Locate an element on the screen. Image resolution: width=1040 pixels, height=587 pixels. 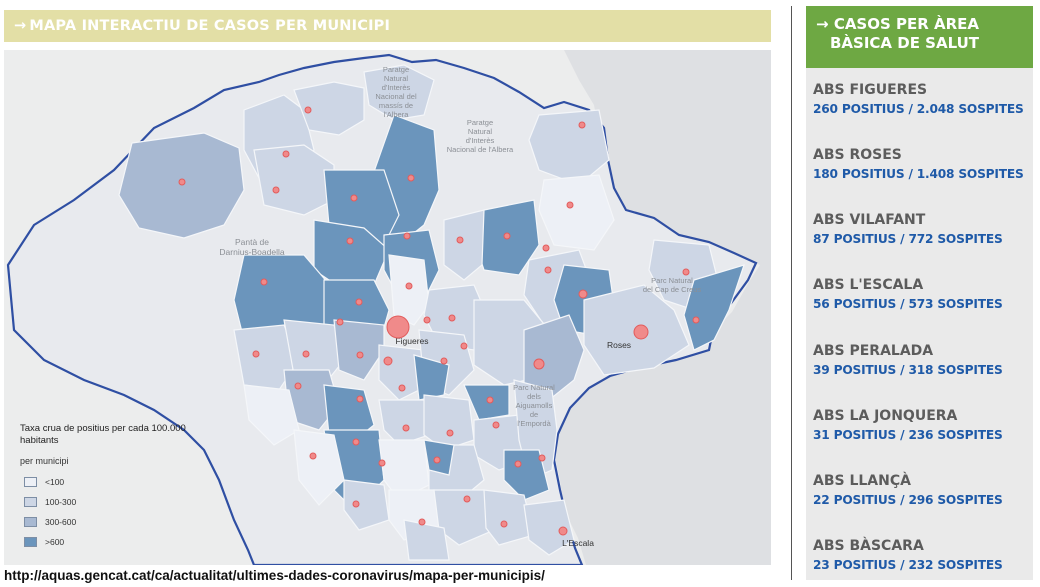
sidebar-header: → Casos per àrea bàsica de salut is located at coordinates (919, 37).